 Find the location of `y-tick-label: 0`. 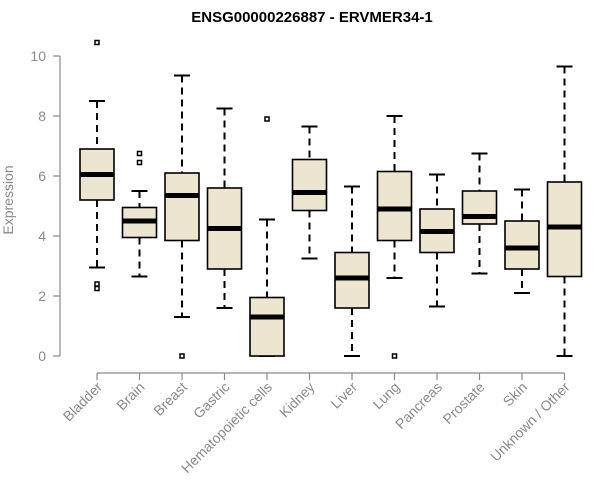

y-tick-label: 0 is located at coordinates (42, 356).